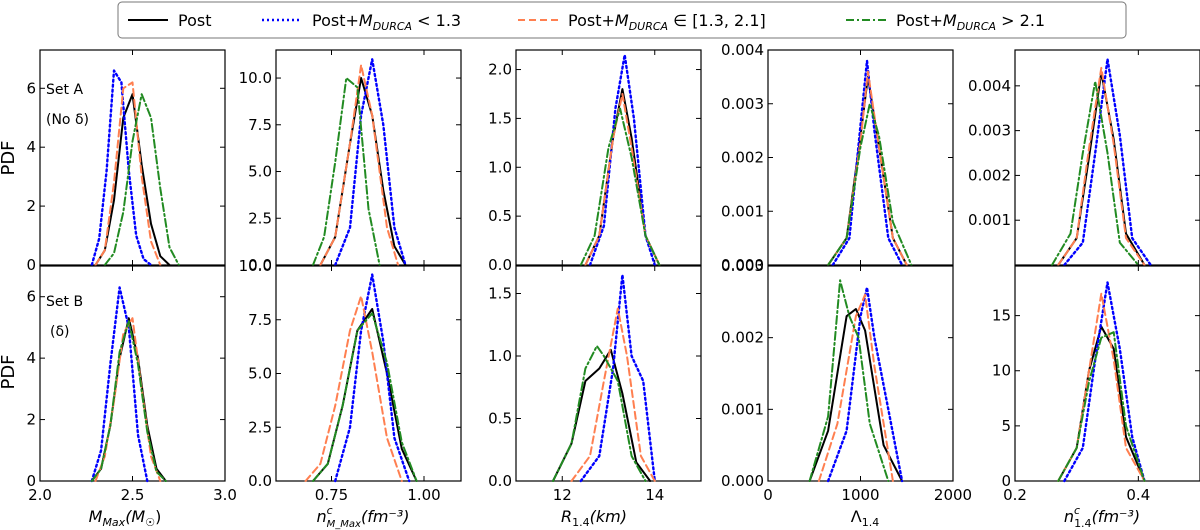 The image size is (1200, 530). Describe the element at coordinates (500, 216) in the screenshot. I see `y-tick-label: 0.5` at that location.